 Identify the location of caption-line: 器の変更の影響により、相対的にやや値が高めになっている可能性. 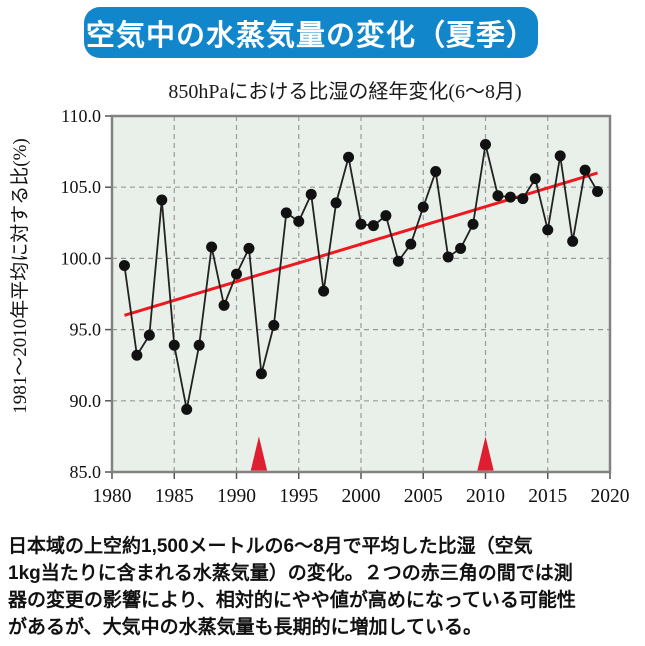
(292, 600).